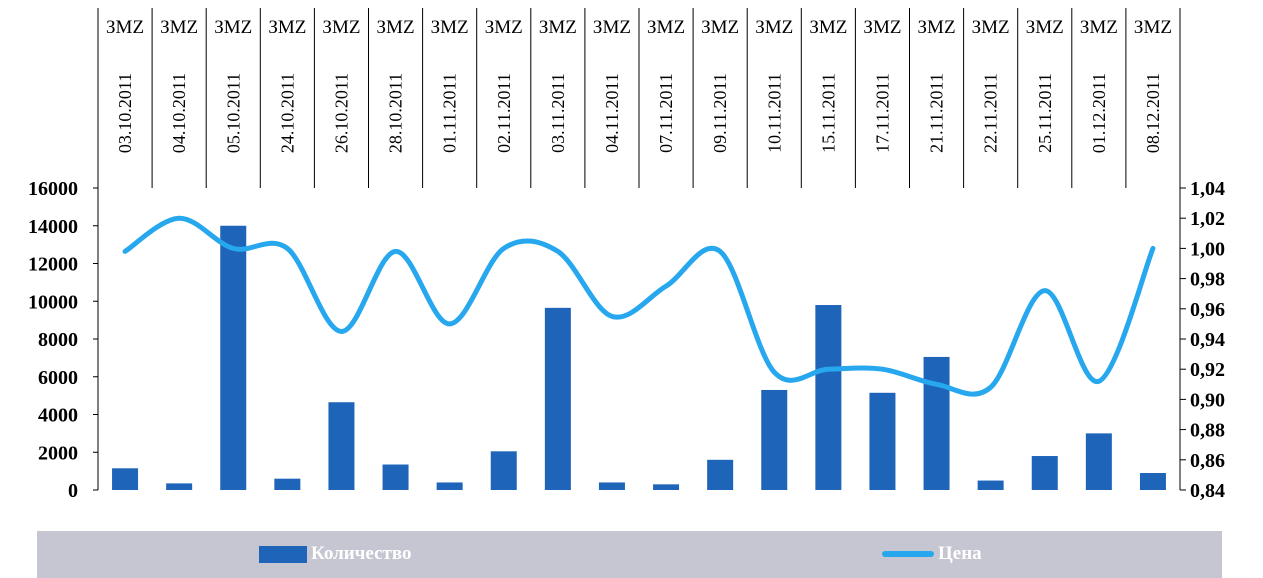  I want to click on right-axis-tick-label: 1,00, so click(1207, 249).